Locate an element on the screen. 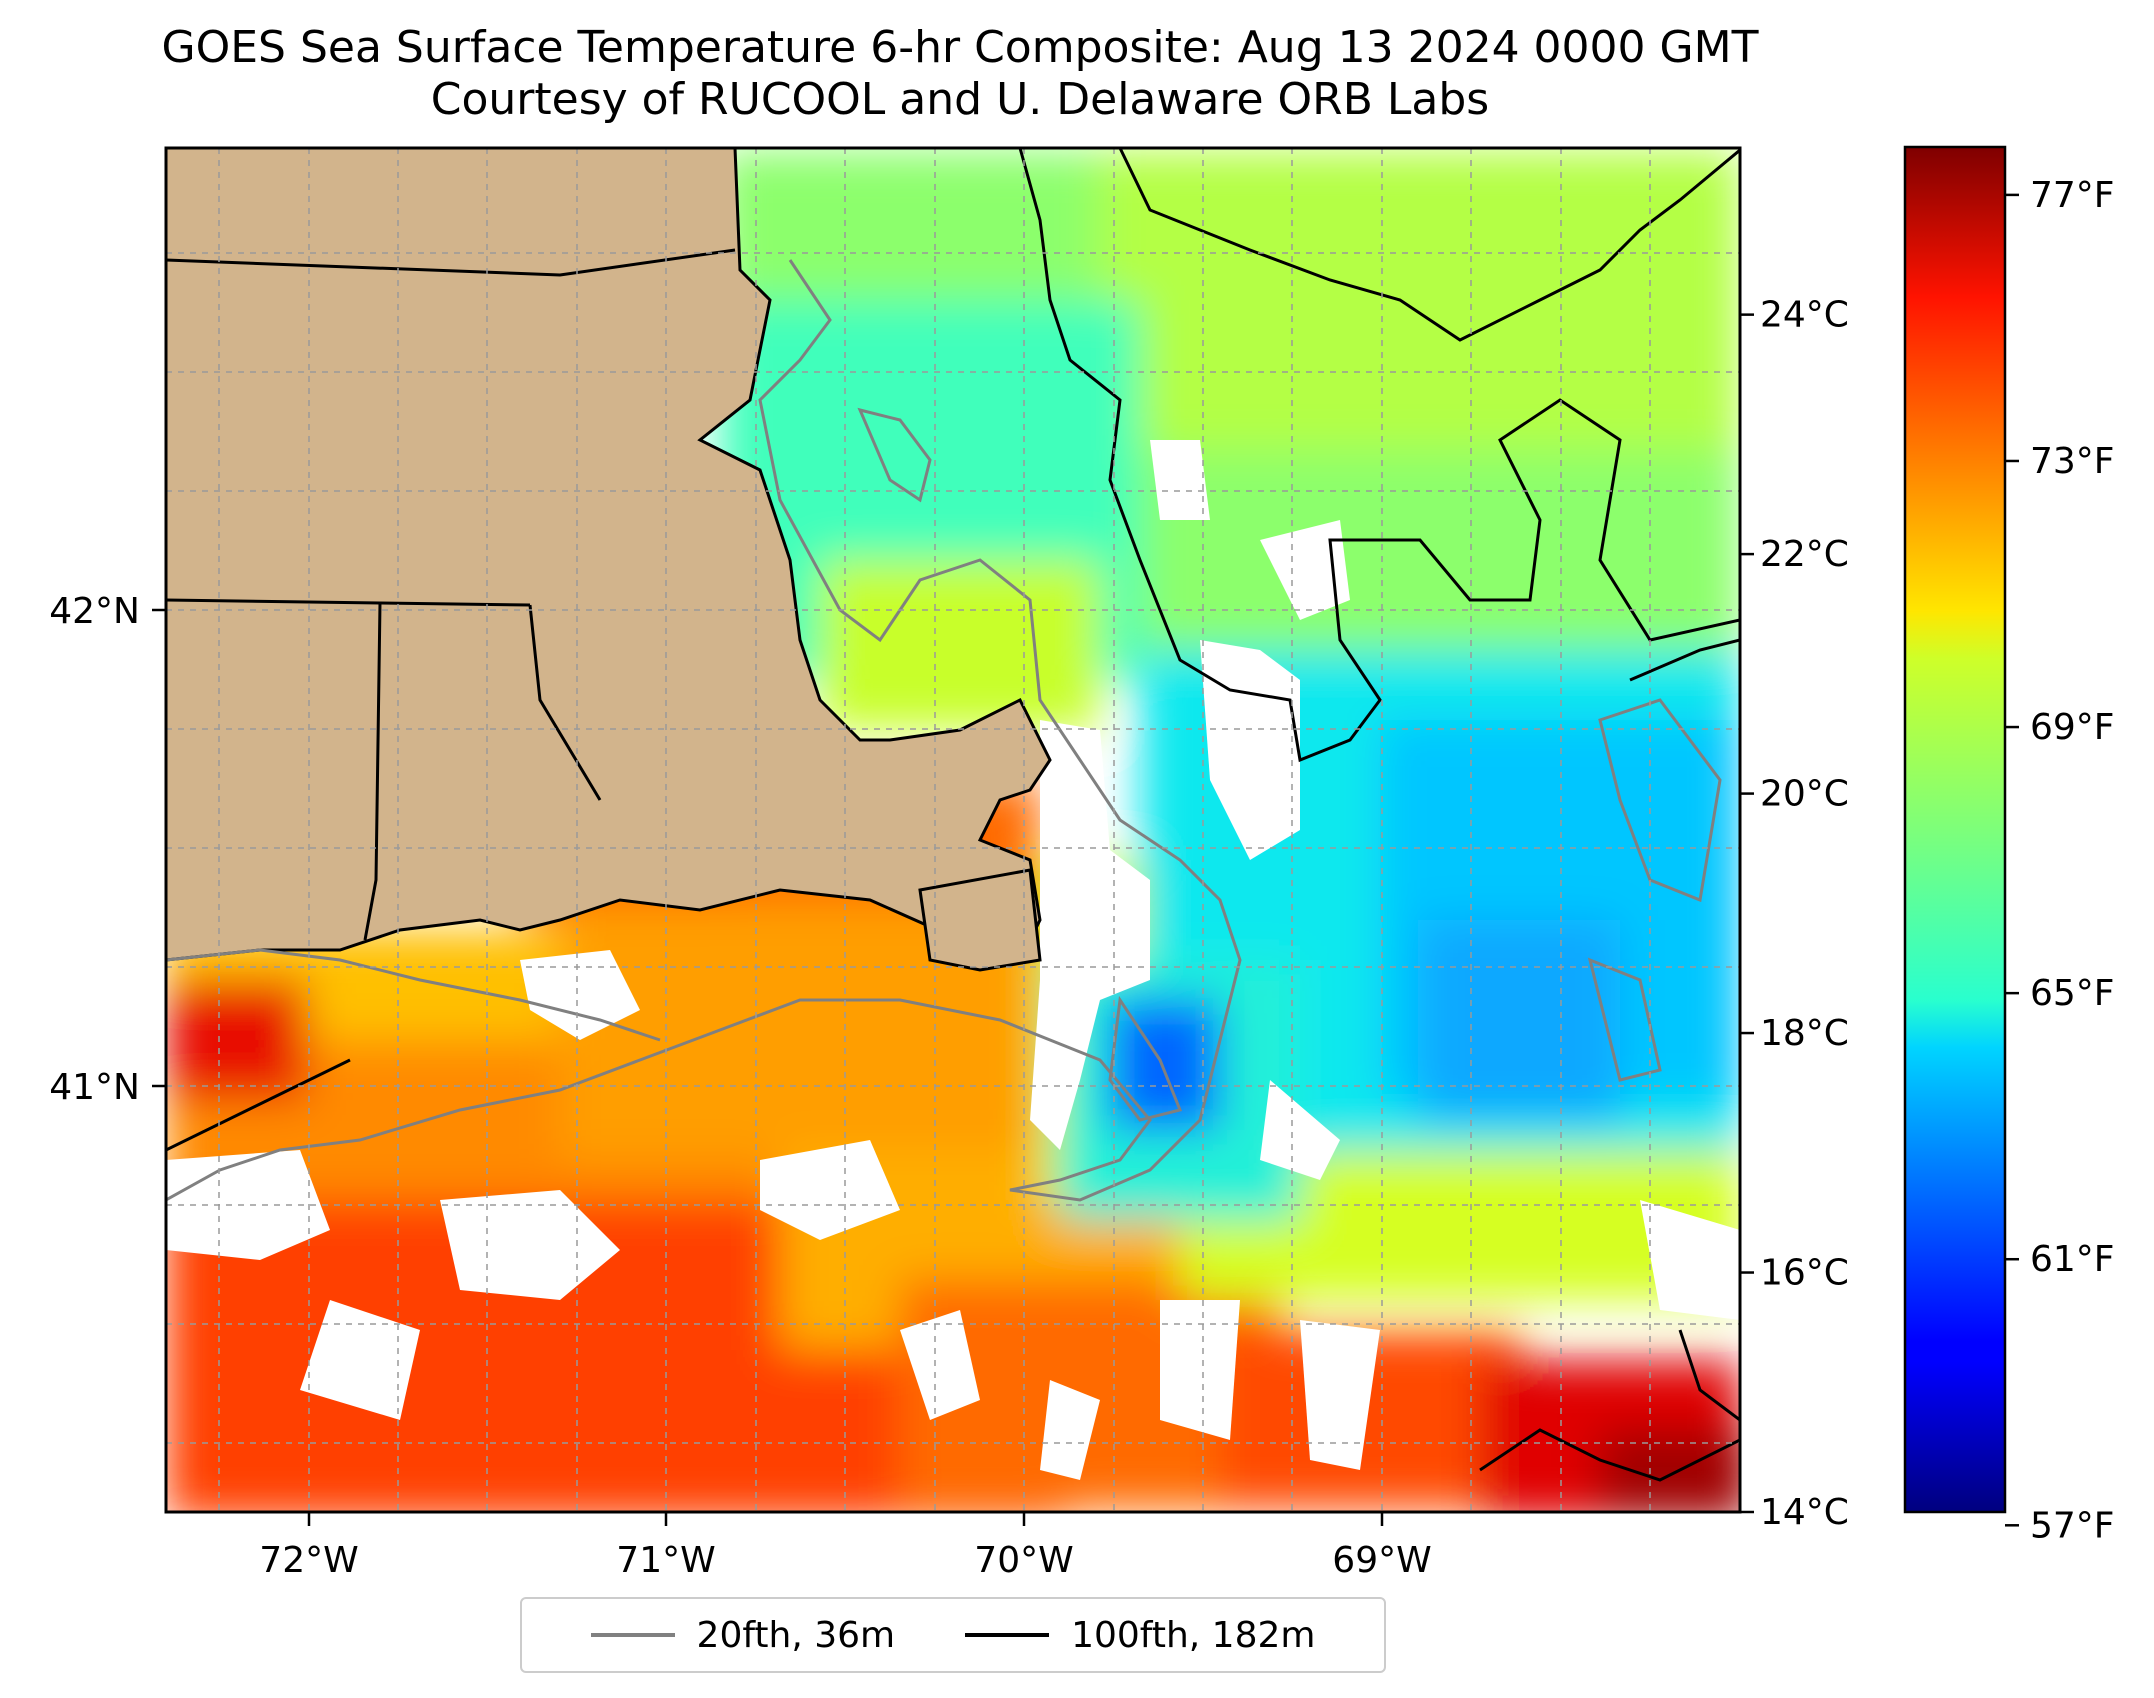  colorbar-gradient is located at coordinates (1955, 829).